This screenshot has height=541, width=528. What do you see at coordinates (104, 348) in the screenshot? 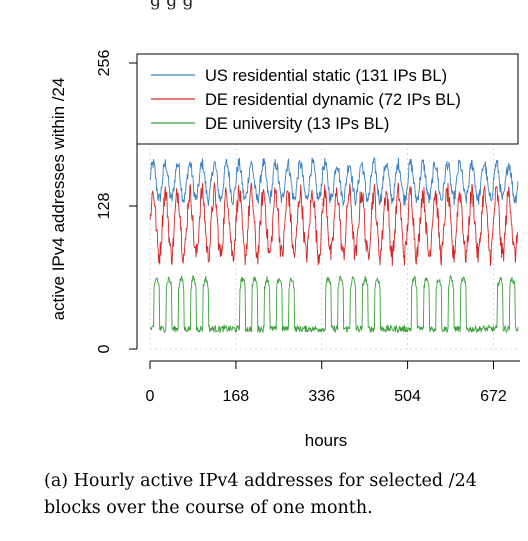
I see `y-tick-label-0: 0` at bounding box center [104, 348].